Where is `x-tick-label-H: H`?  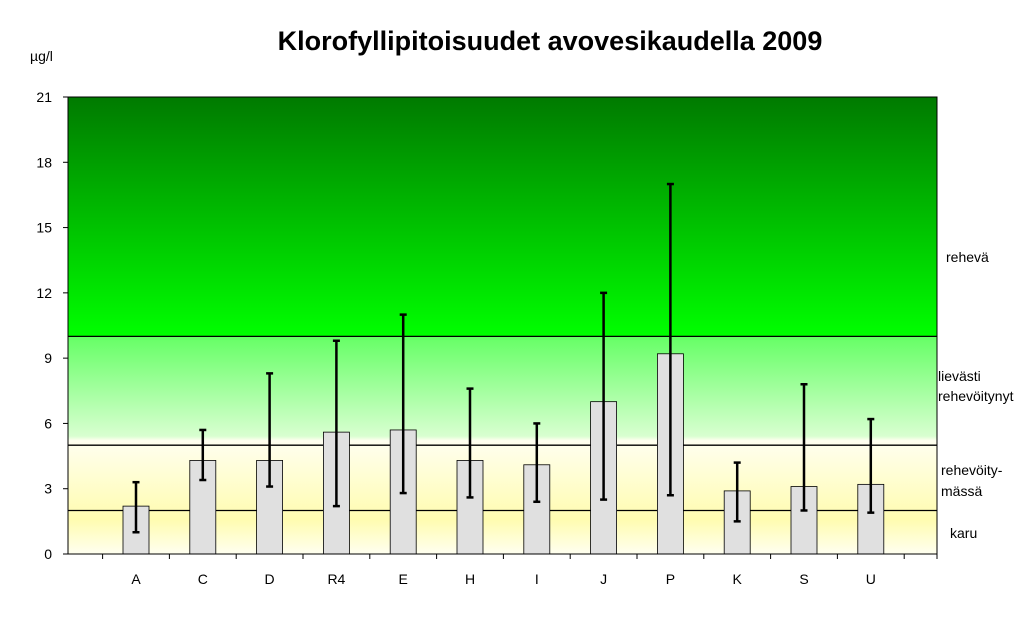 x-tick-label-H: H is located at coordinates (470, 579).